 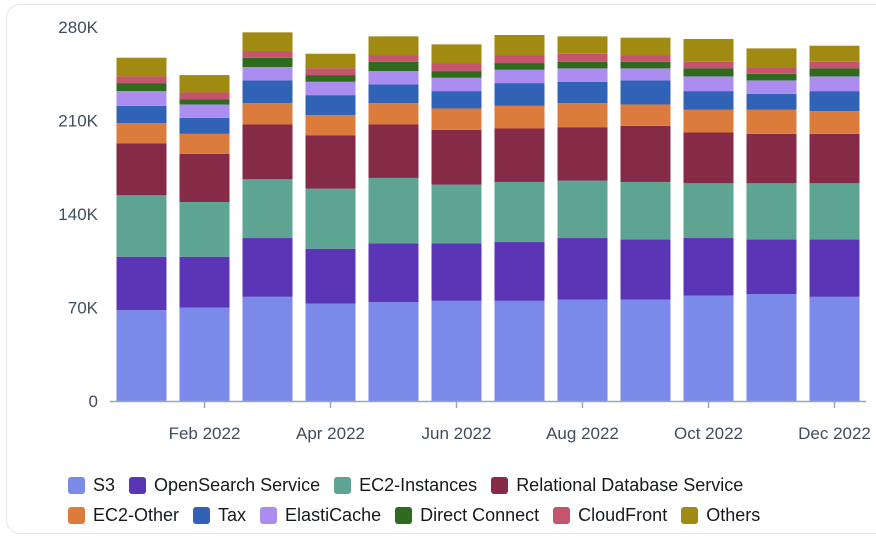 What do you see at coordinates (123, 515) in the screenshot?
I see `legend-item: EC2-Other` at bounding box center [123, 515].